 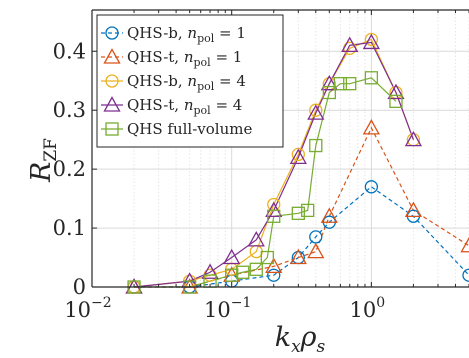 I want to click on x-axis-label: kxρs, so click(x=300, y=339).